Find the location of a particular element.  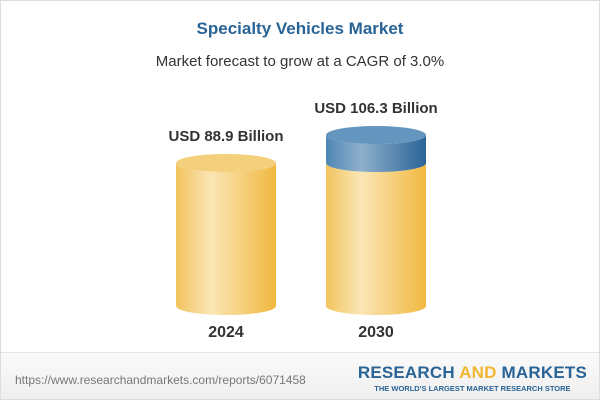

bar-2030-base is located at coordinates (376, 239).